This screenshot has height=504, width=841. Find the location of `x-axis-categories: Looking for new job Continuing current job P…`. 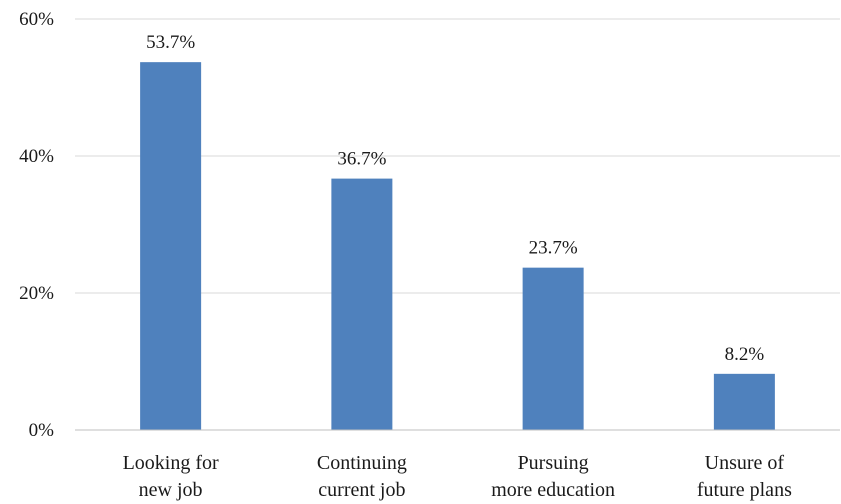

x-axis-categories: Looking for new job Continuing current job P… is located at coordinates (457, 476).